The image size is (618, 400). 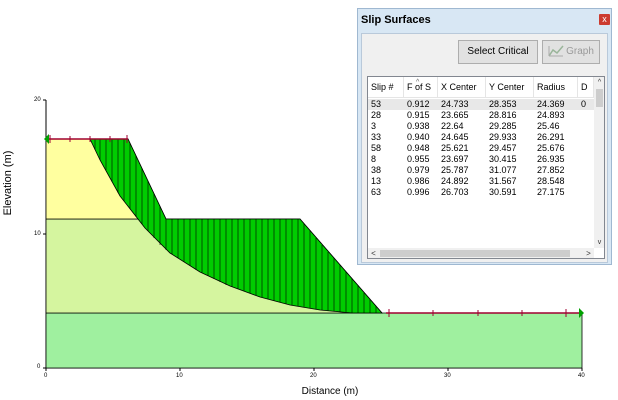 I want to click on lower-soil-layer, so click(x=314, y=340).